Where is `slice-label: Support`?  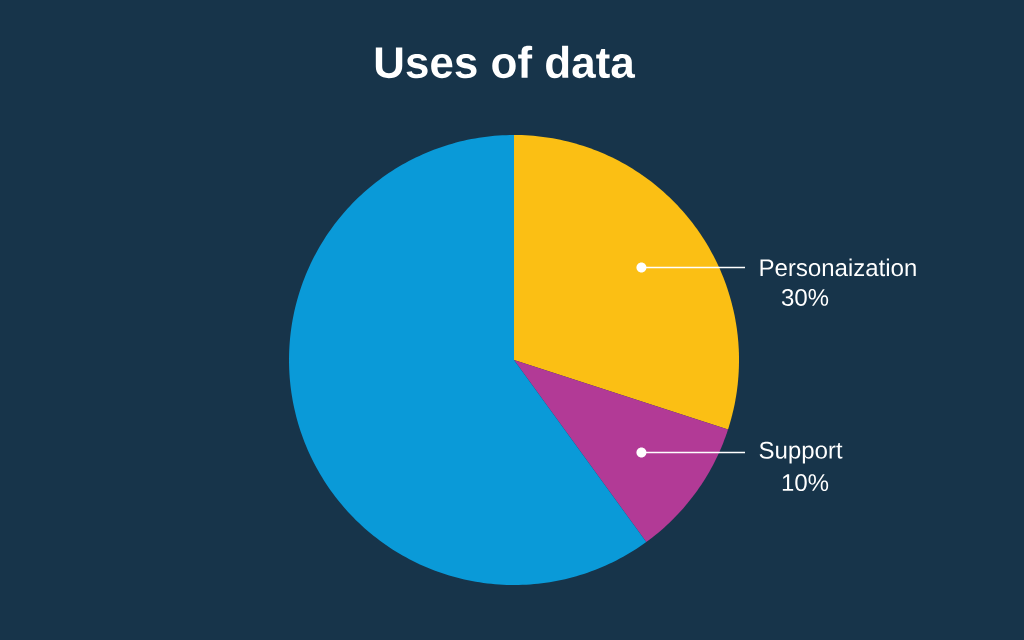
slice-label: Support is located at coordinates (801, 452).